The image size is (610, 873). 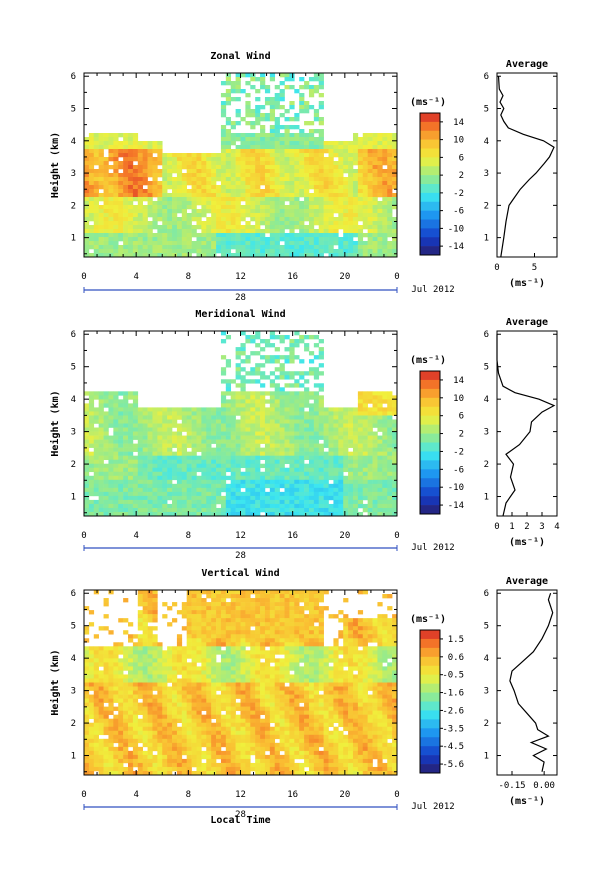 What do you see at coordinates (344, 277) in the screenshot?
I see `x-tick-label: 20` at bounding box center [344, 277].